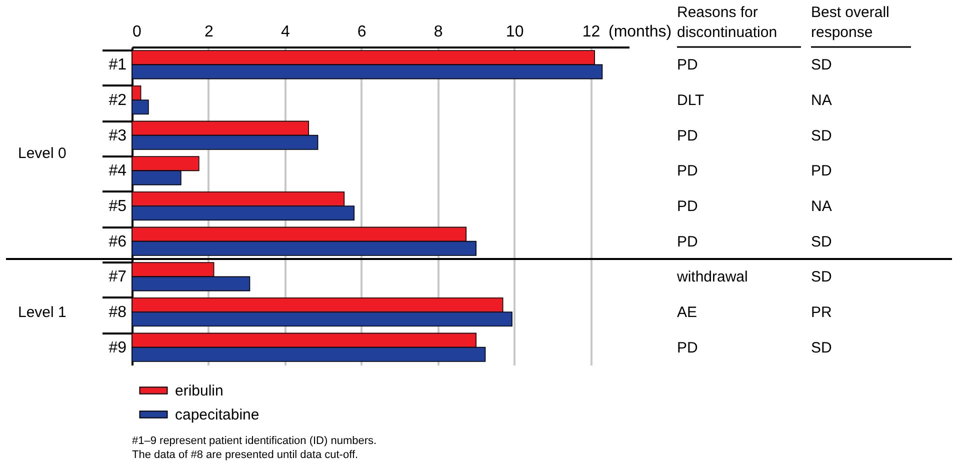  What do you see at coordinates (42, 312) in the screenshot?
I see `text: Level 1` at bounding box center [42, 312].